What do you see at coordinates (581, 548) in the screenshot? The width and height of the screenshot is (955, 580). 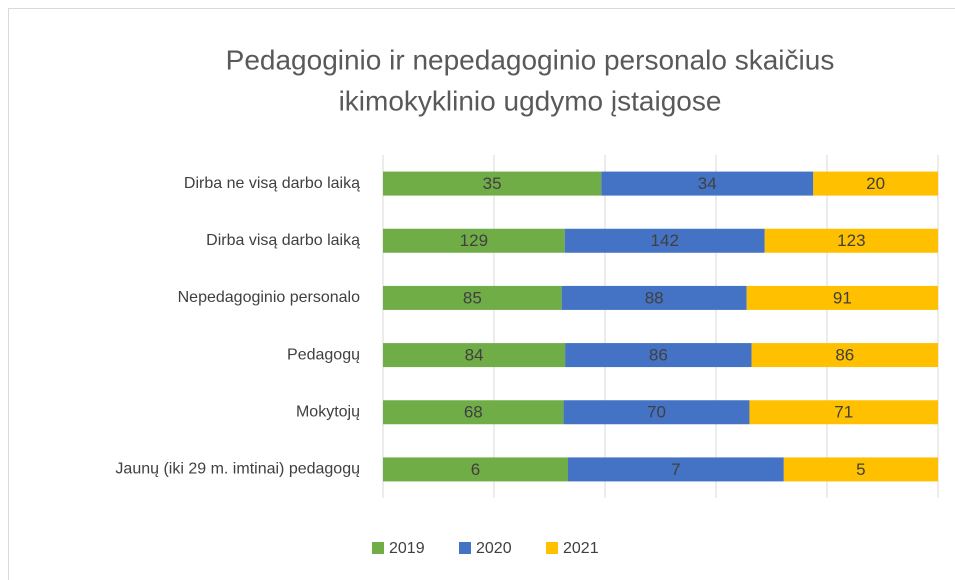 I see `legend-label: 2021` at bounding box center [581, 548].